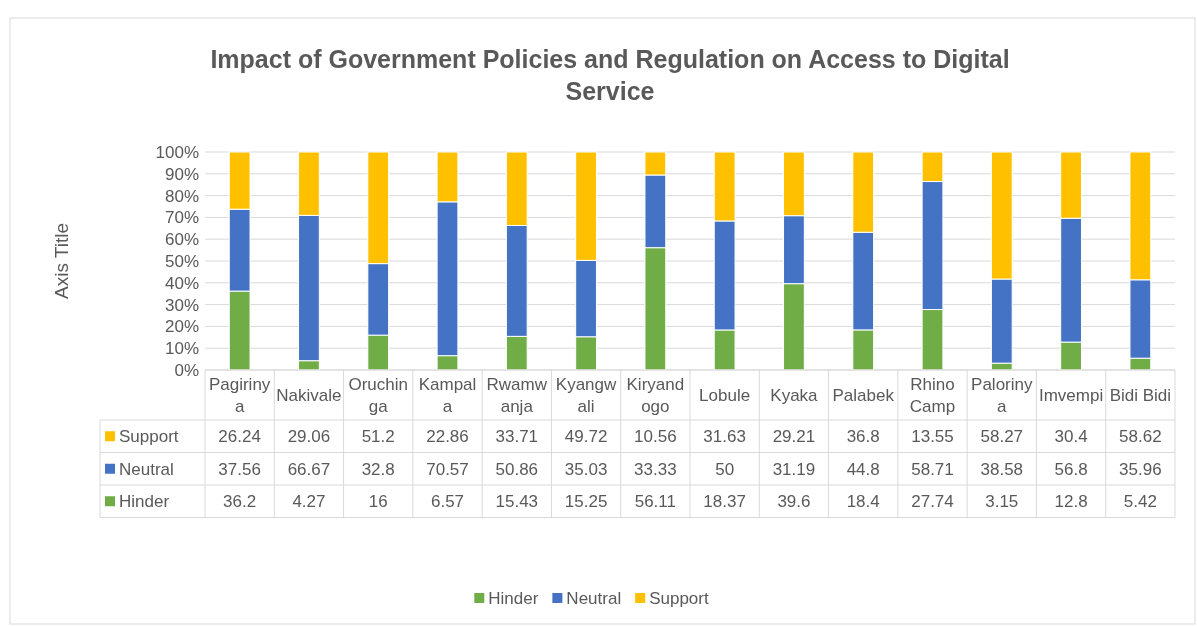  I want to click on data-label: 29.21, so click(794, 437).